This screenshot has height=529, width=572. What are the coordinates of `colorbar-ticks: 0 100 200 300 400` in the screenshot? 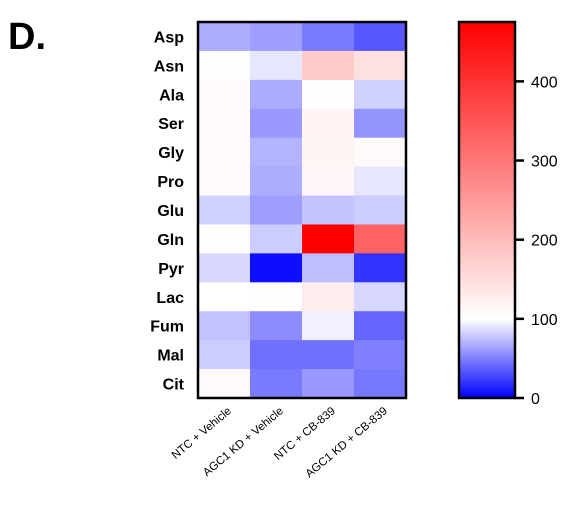 It's located at (536, 241).